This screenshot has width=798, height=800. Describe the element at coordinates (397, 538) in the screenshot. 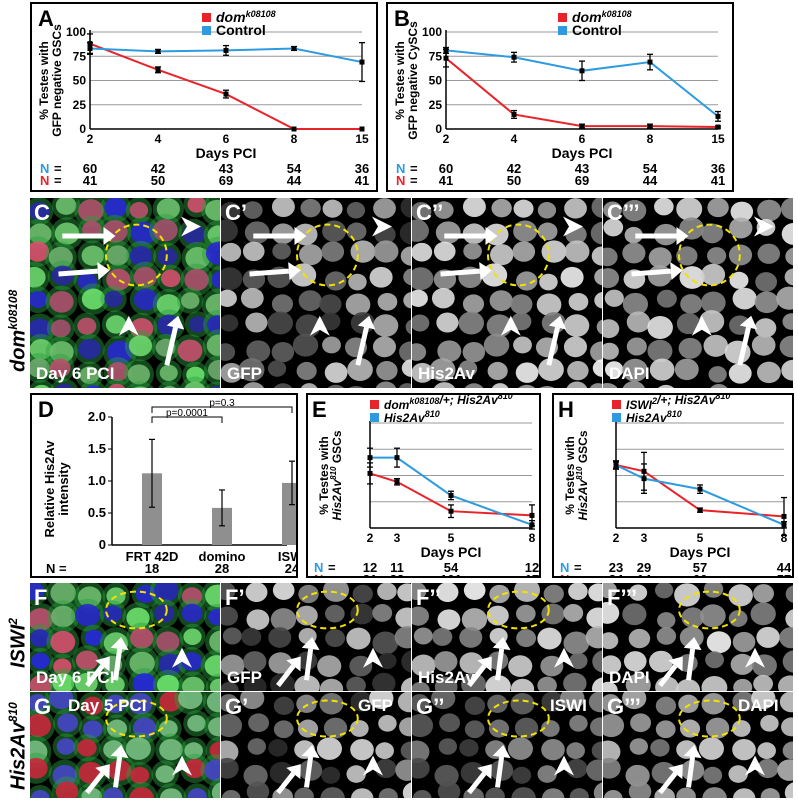

I see `x-tick-label: 3` at that location.